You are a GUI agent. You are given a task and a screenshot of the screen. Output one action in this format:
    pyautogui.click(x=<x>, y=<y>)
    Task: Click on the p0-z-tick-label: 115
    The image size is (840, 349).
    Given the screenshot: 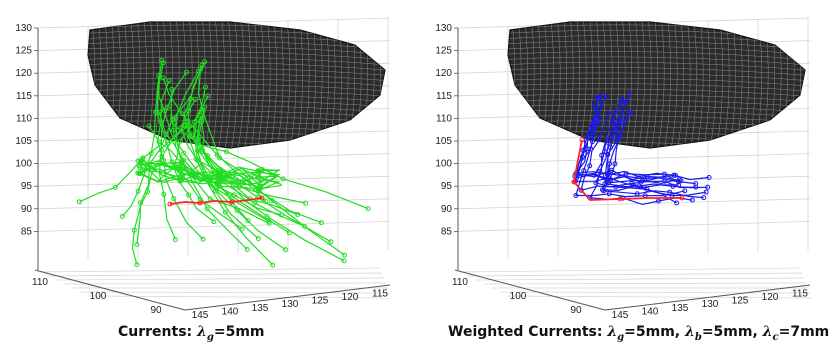 What is the action you would take?
    pyautogui.click(x=24, y=96)
    